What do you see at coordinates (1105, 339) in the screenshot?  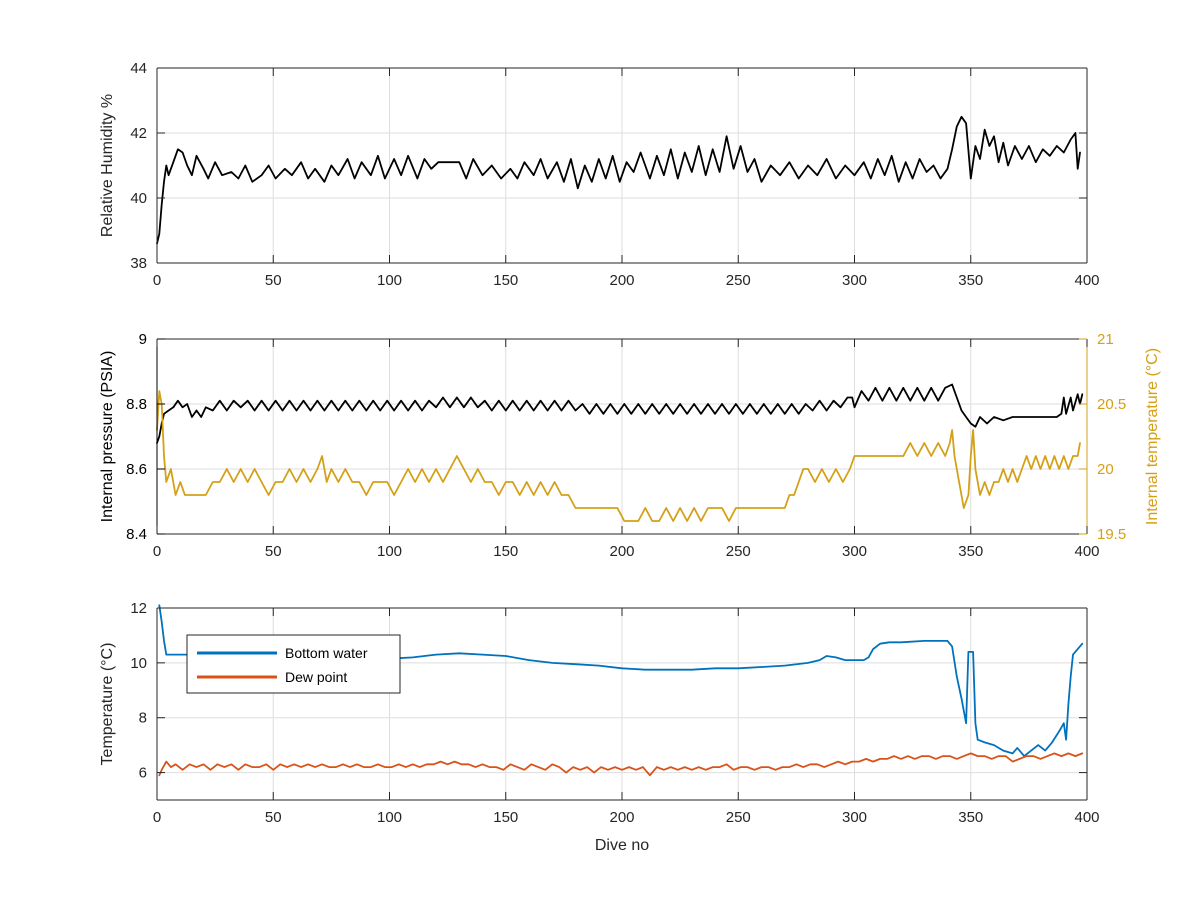 I see `y-tick-label-right: 21` at bounding box center [1105, 339].